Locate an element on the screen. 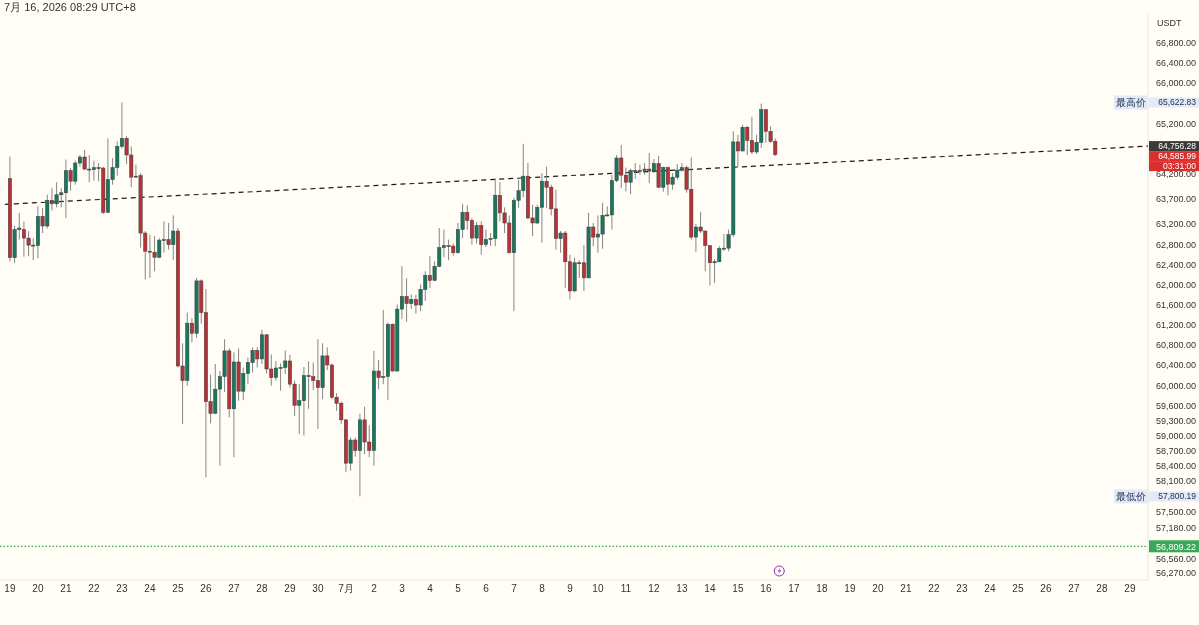 Image resolution: width=1199 pixels, height=625 pixels. x-tick-label: 13 is located at coordinates (682, 588).